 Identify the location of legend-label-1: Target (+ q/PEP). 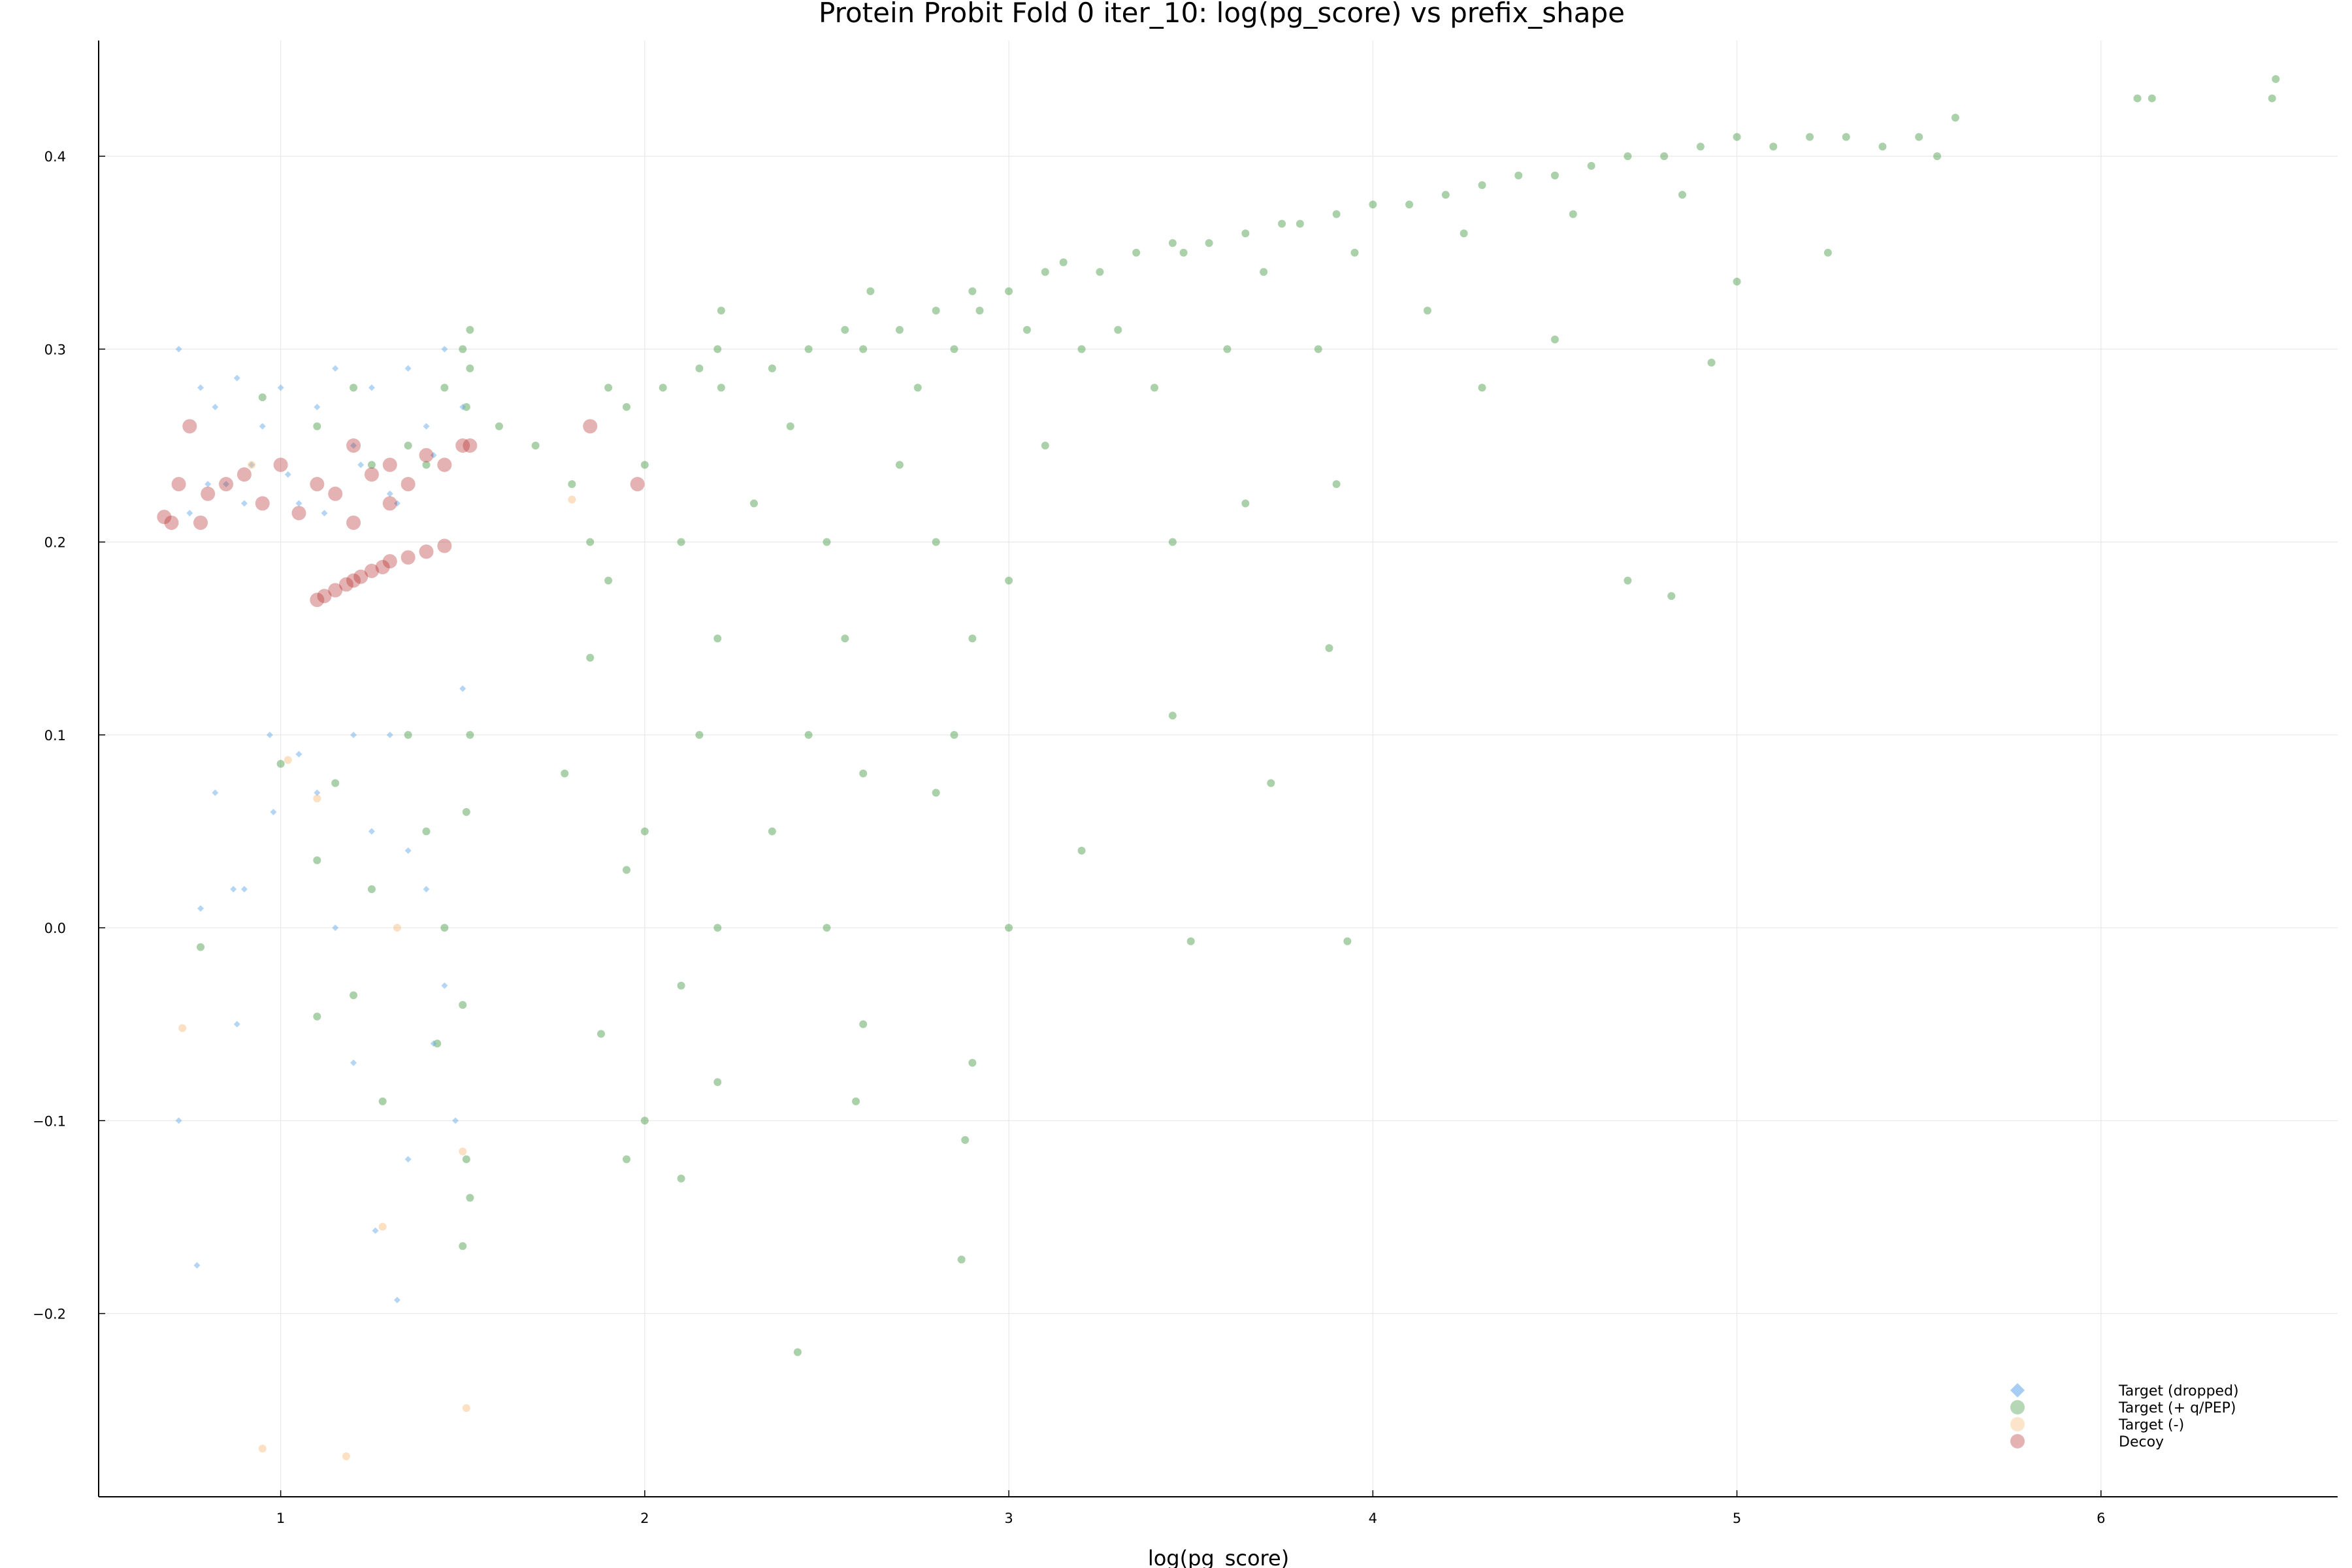
(2177, 1408).